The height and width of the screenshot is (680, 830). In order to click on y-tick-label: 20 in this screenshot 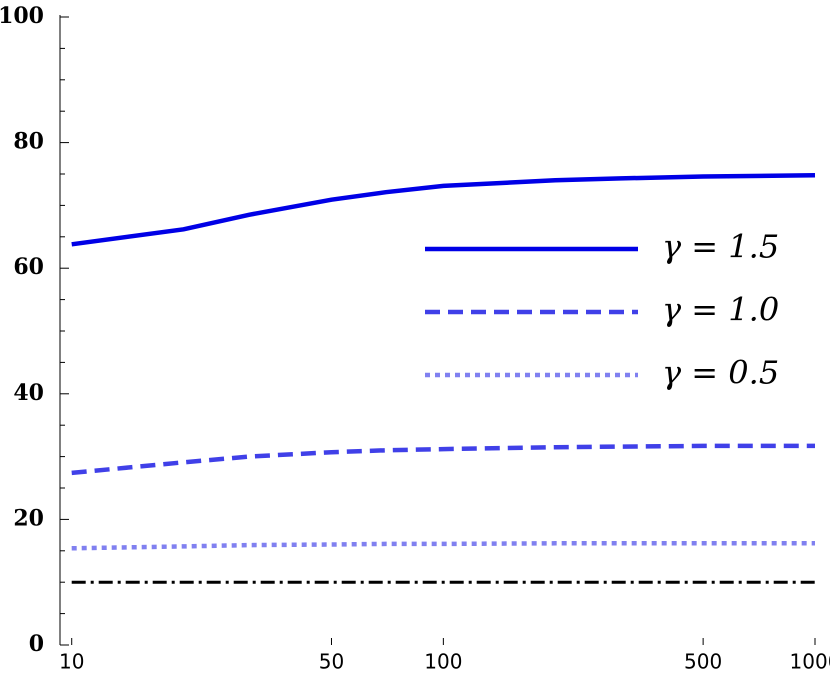, I will do `click(28, 518)`.